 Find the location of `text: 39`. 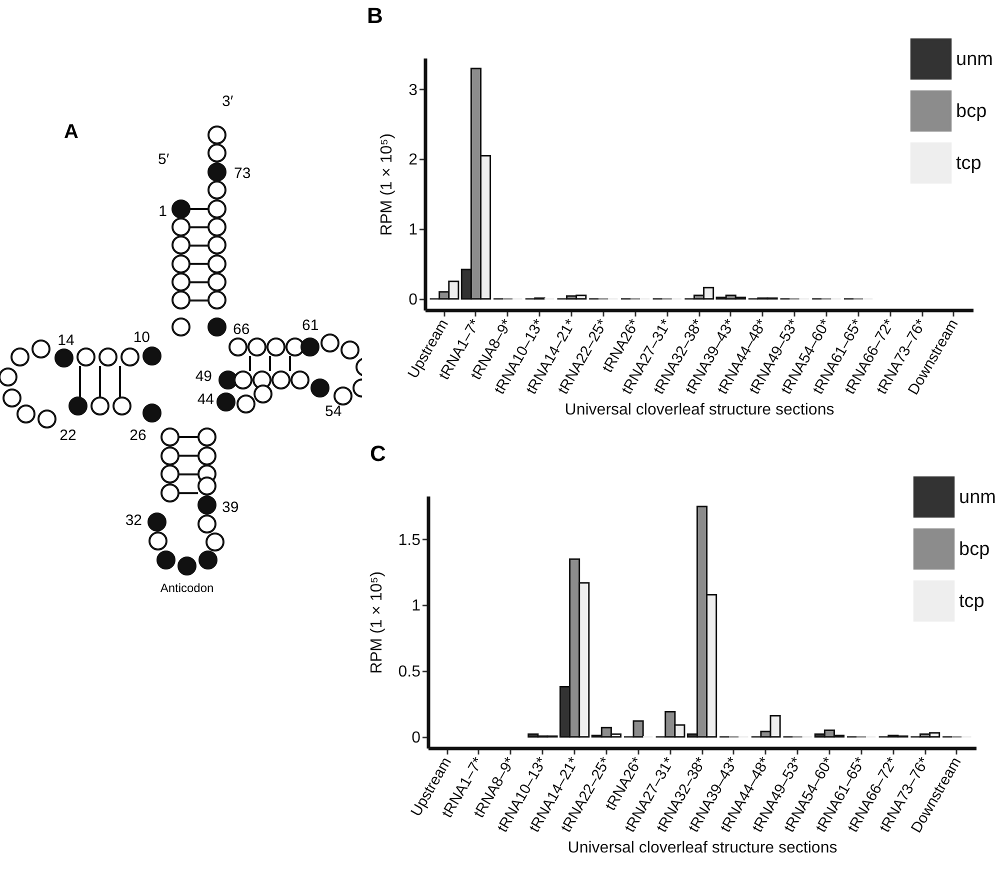

text: 39 is located at coordinates (230, 507).